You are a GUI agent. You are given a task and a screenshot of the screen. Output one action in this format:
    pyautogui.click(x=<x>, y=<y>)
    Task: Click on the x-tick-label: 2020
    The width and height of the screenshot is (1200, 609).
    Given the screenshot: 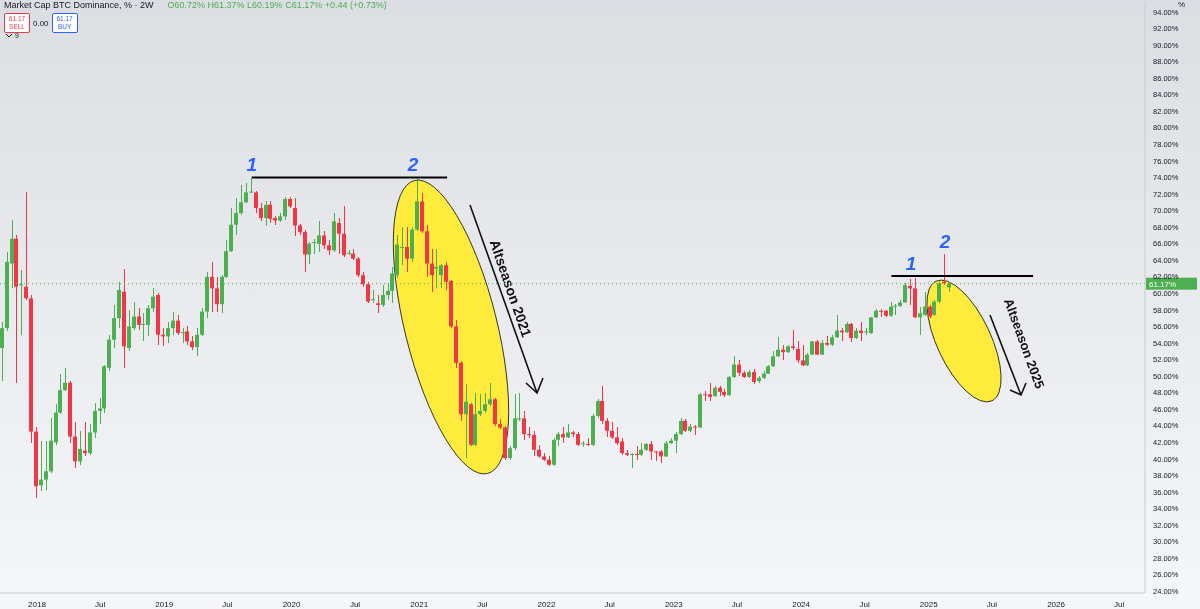 What is the action you would take?
    pyautogui.click(x=292, y=604)
    